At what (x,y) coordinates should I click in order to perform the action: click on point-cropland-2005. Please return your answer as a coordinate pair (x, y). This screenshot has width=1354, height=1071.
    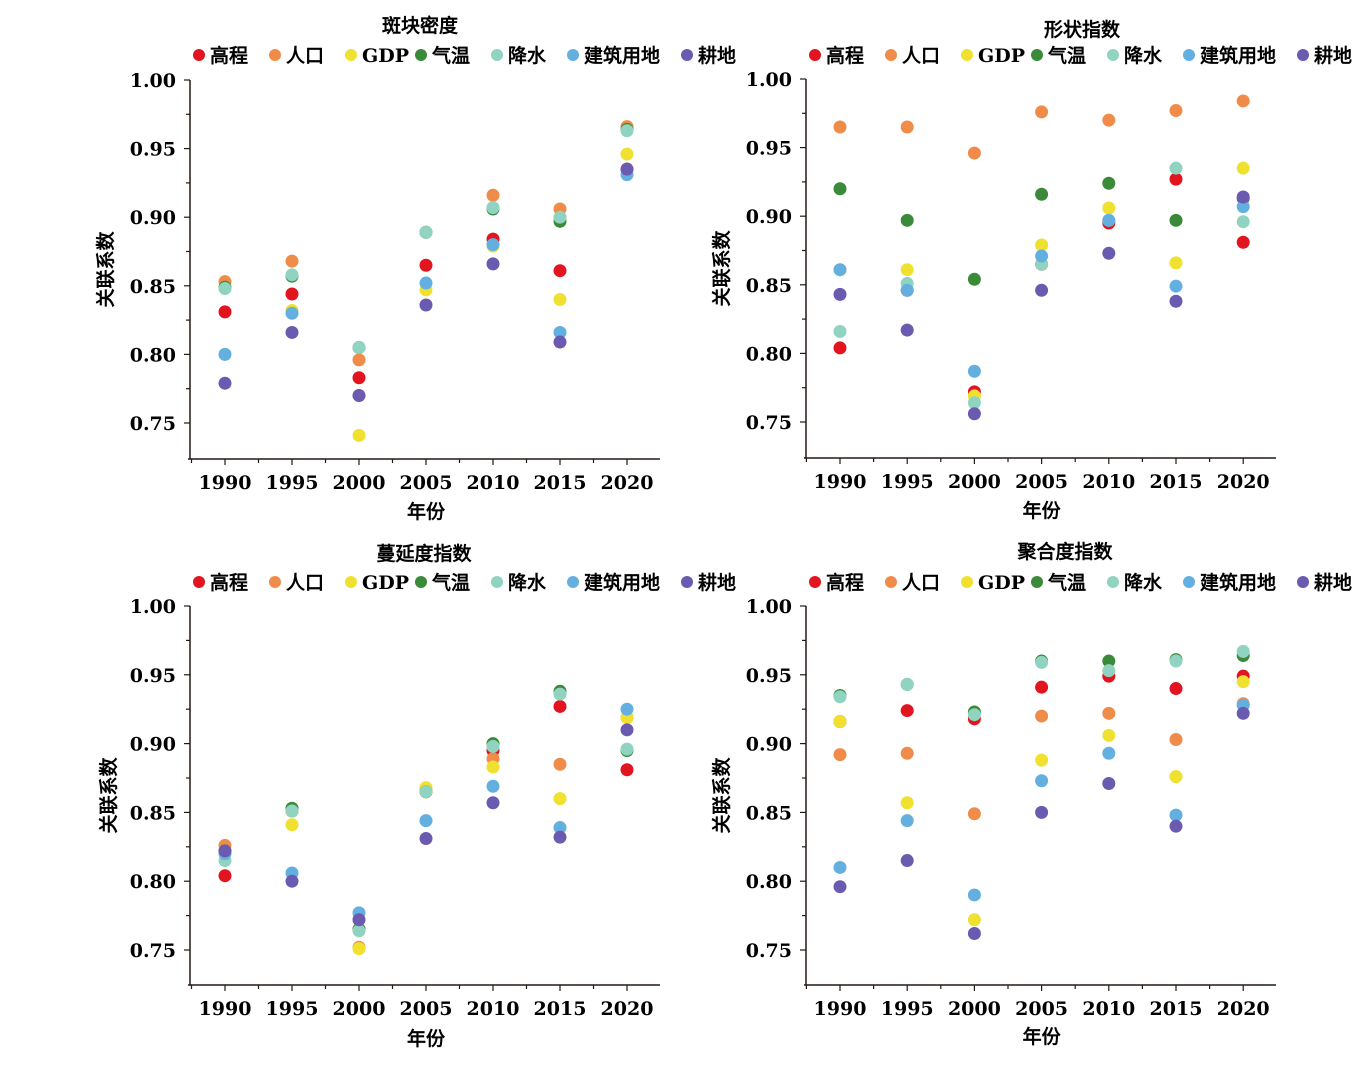
    Looking at the image, I should click on (1042, 290).